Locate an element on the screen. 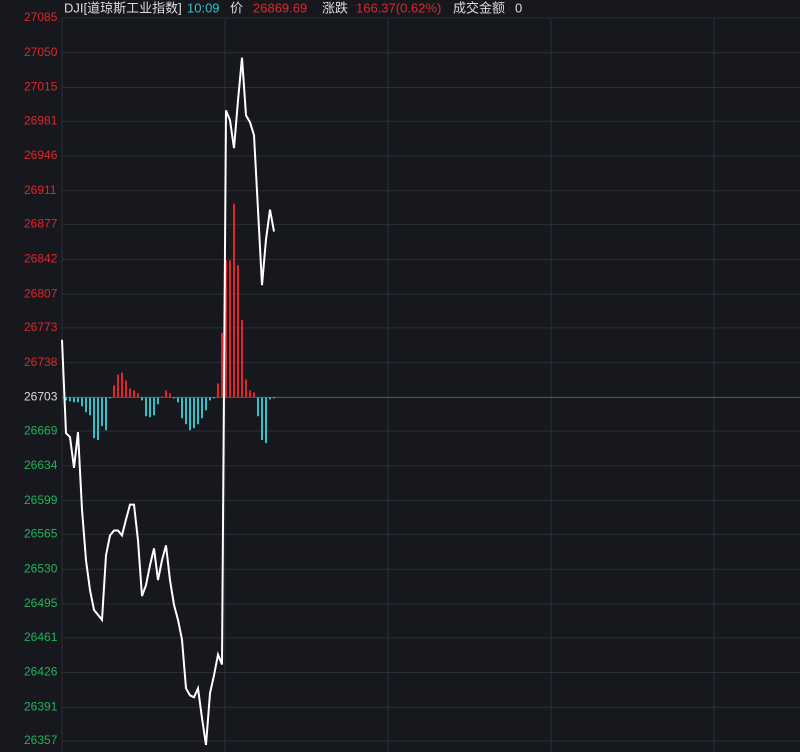  y-tick-label: 26911 is located at coordinates (40, 190).